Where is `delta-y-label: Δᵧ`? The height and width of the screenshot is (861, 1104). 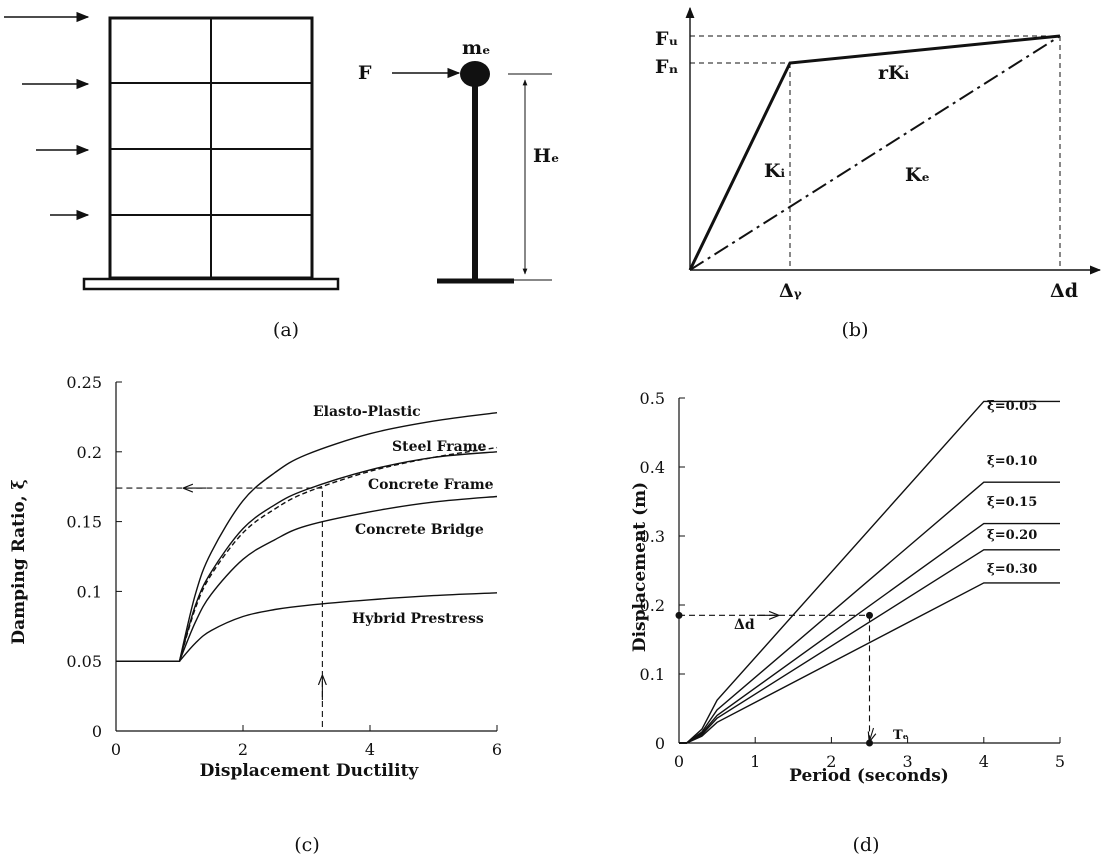 delta-y-label: Δᵧ is located at coordinates (790, 291).